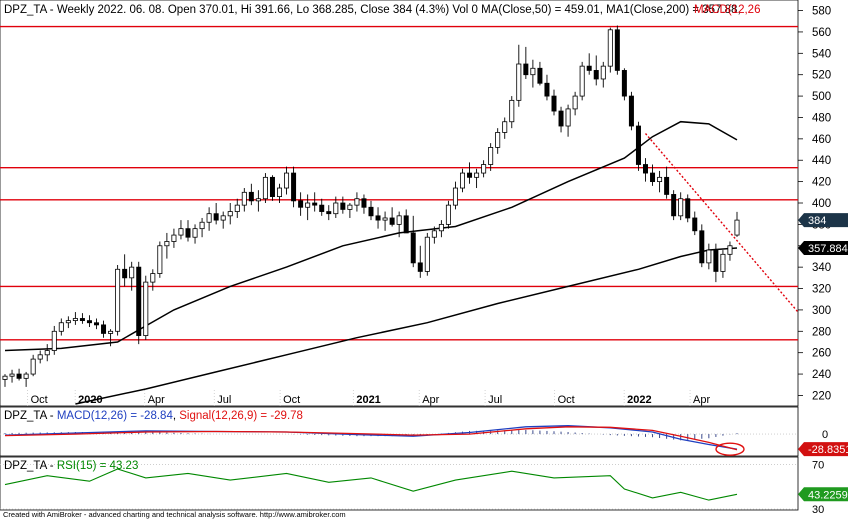  I want to click on price-tick-label: 280, so click(821, 332).